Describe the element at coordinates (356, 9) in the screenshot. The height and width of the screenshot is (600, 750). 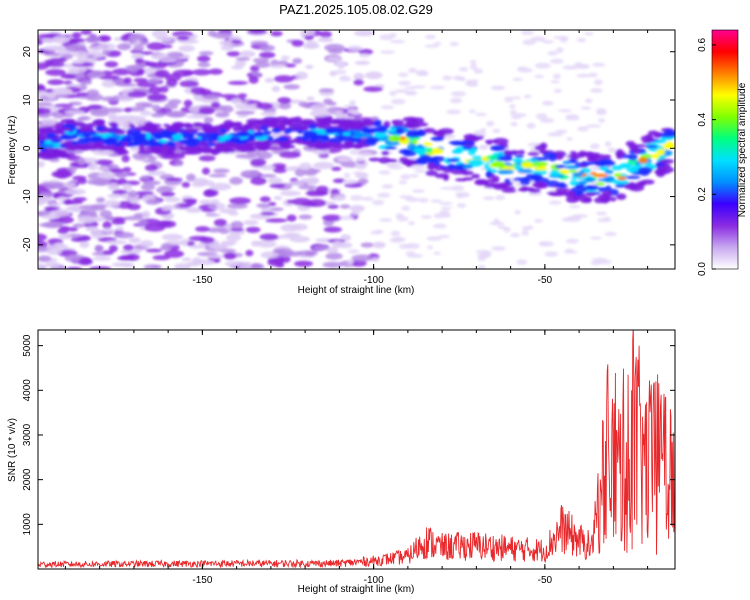
I see `figure-title: PAZ1.2025.105.08.02.G29` at that location.